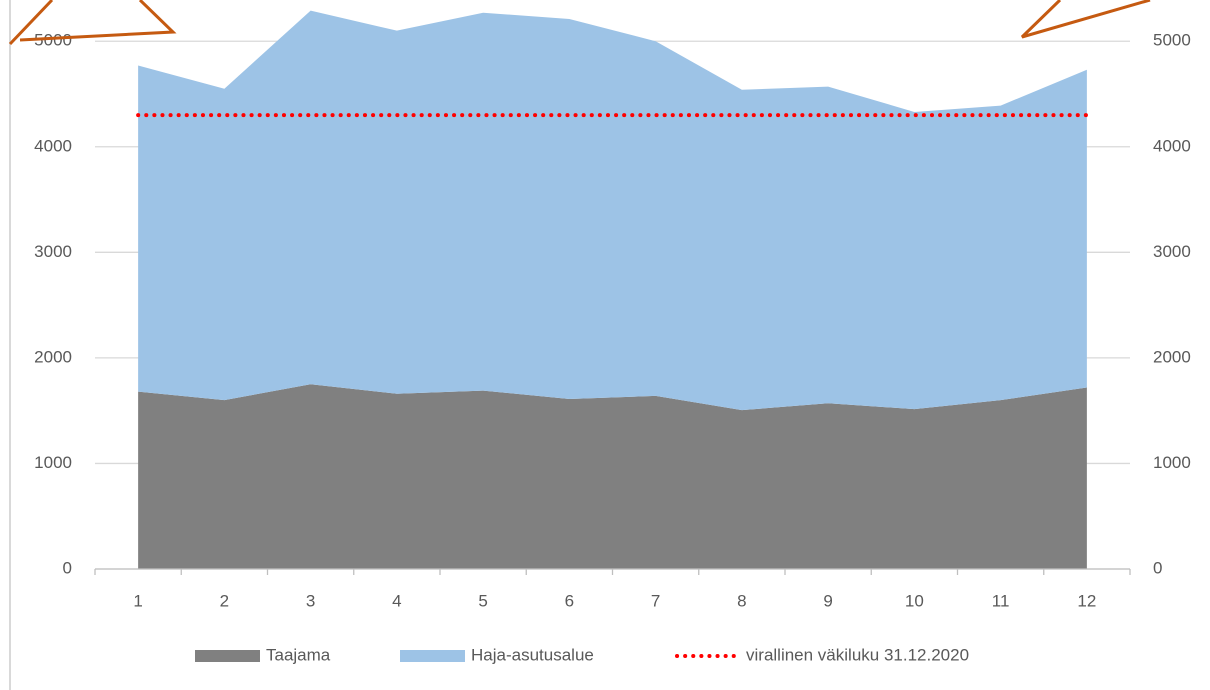 This screenshot has height=690, width=1210. Describe the element at coordinates (1172, 145) in the screenshot. I see `y2-tick-label: 4000` at that location.